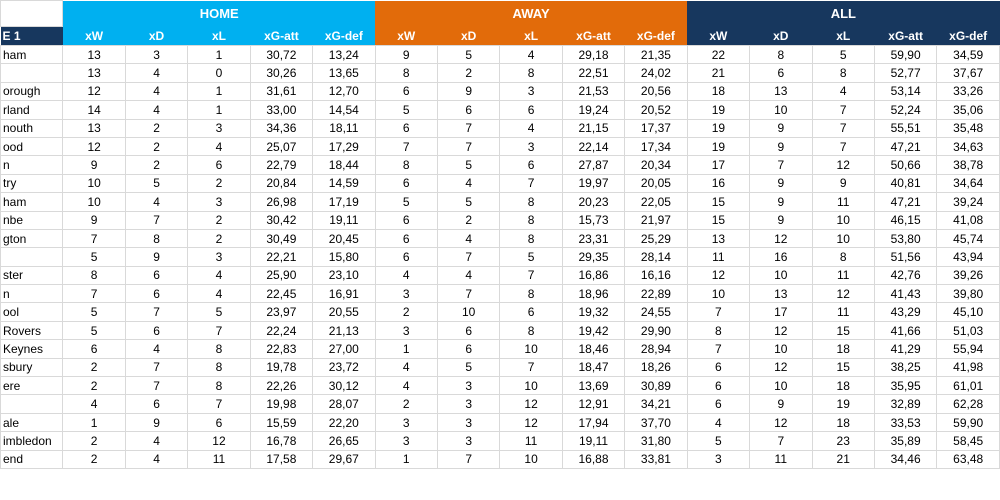 The width and height of the screenshot is (1000, 500). Describe the element at coordinates (781, 275) in the screenshot. I see `all-xd-cell: 10` at that location.